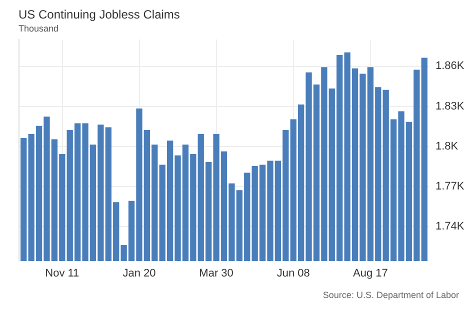 The height and width of the screenshot is (323, 474). I want to click on y-tick-label: 1.77K, so click(450, 186).